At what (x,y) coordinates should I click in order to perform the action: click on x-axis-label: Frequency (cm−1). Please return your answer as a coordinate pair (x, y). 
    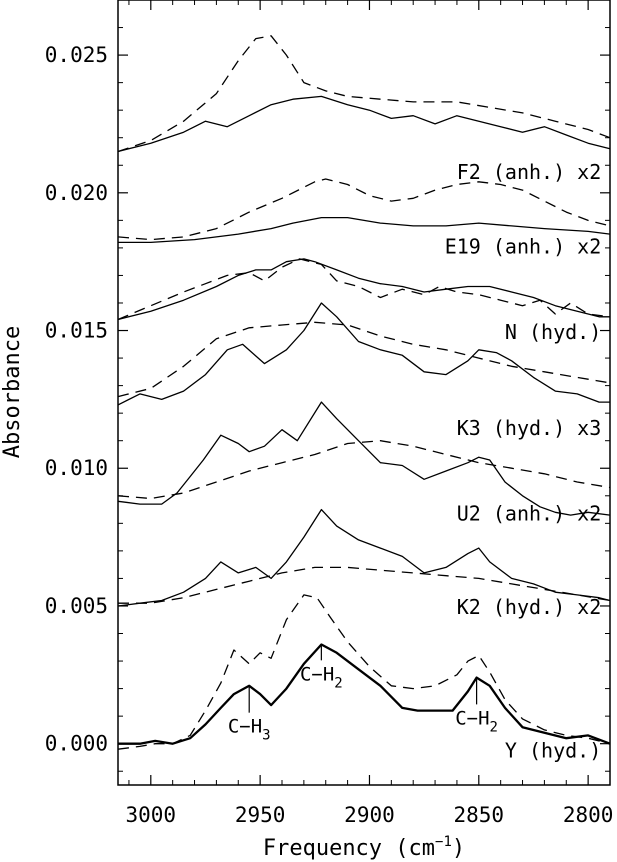
    Looking at the image, I should click on (364, 847).